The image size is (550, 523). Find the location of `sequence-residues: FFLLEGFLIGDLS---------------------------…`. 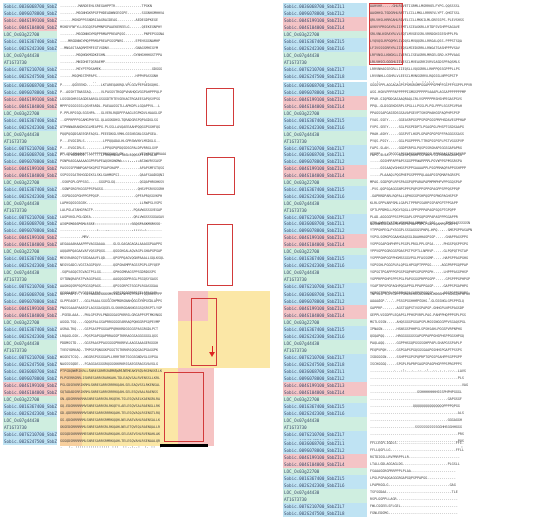

sequence-residues: FFLLEGFLIGDLS---------------------------… is located at coordinates (417, 443).